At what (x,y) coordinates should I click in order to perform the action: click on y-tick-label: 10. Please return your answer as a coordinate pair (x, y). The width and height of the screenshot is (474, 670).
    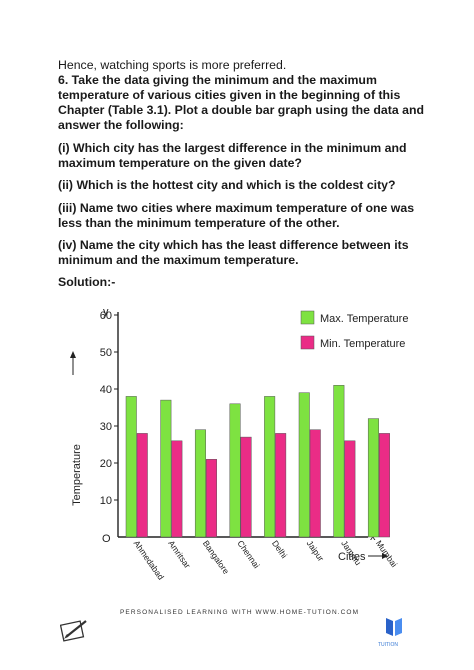
    Looking at the image, I should click on (106, 501).